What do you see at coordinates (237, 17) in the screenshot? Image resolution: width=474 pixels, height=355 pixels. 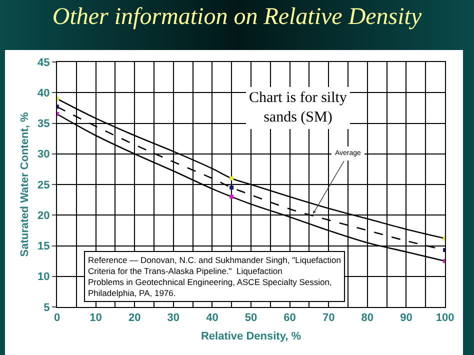 I see `chart-title: Other information on Relative Density` at bounding box center [237, 17].